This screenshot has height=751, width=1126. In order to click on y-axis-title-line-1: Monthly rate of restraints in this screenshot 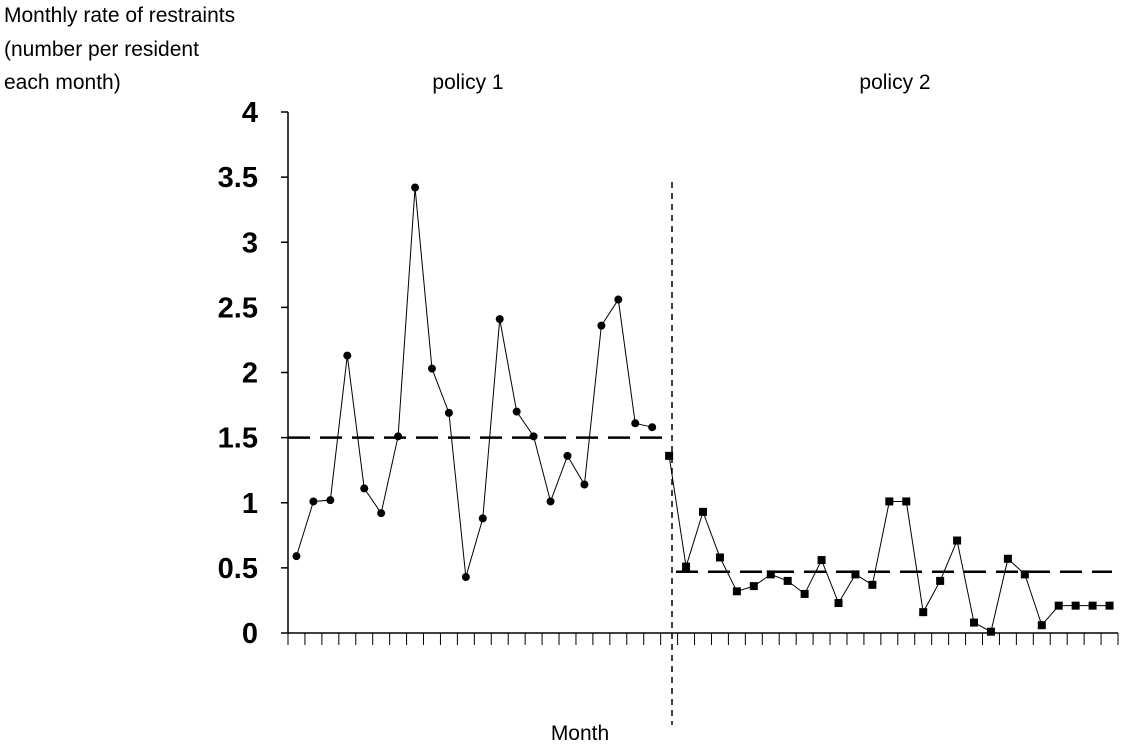, I will do `click(119, 15)`.